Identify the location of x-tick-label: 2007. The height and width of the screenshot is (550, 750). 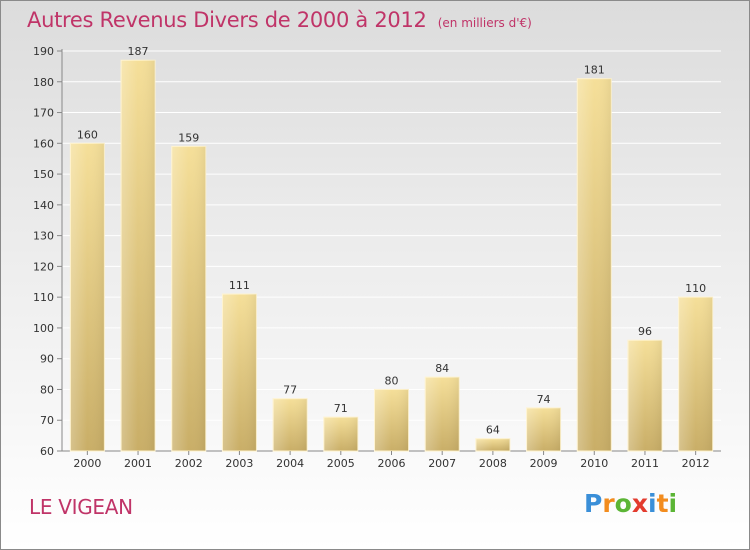
(442, 463).